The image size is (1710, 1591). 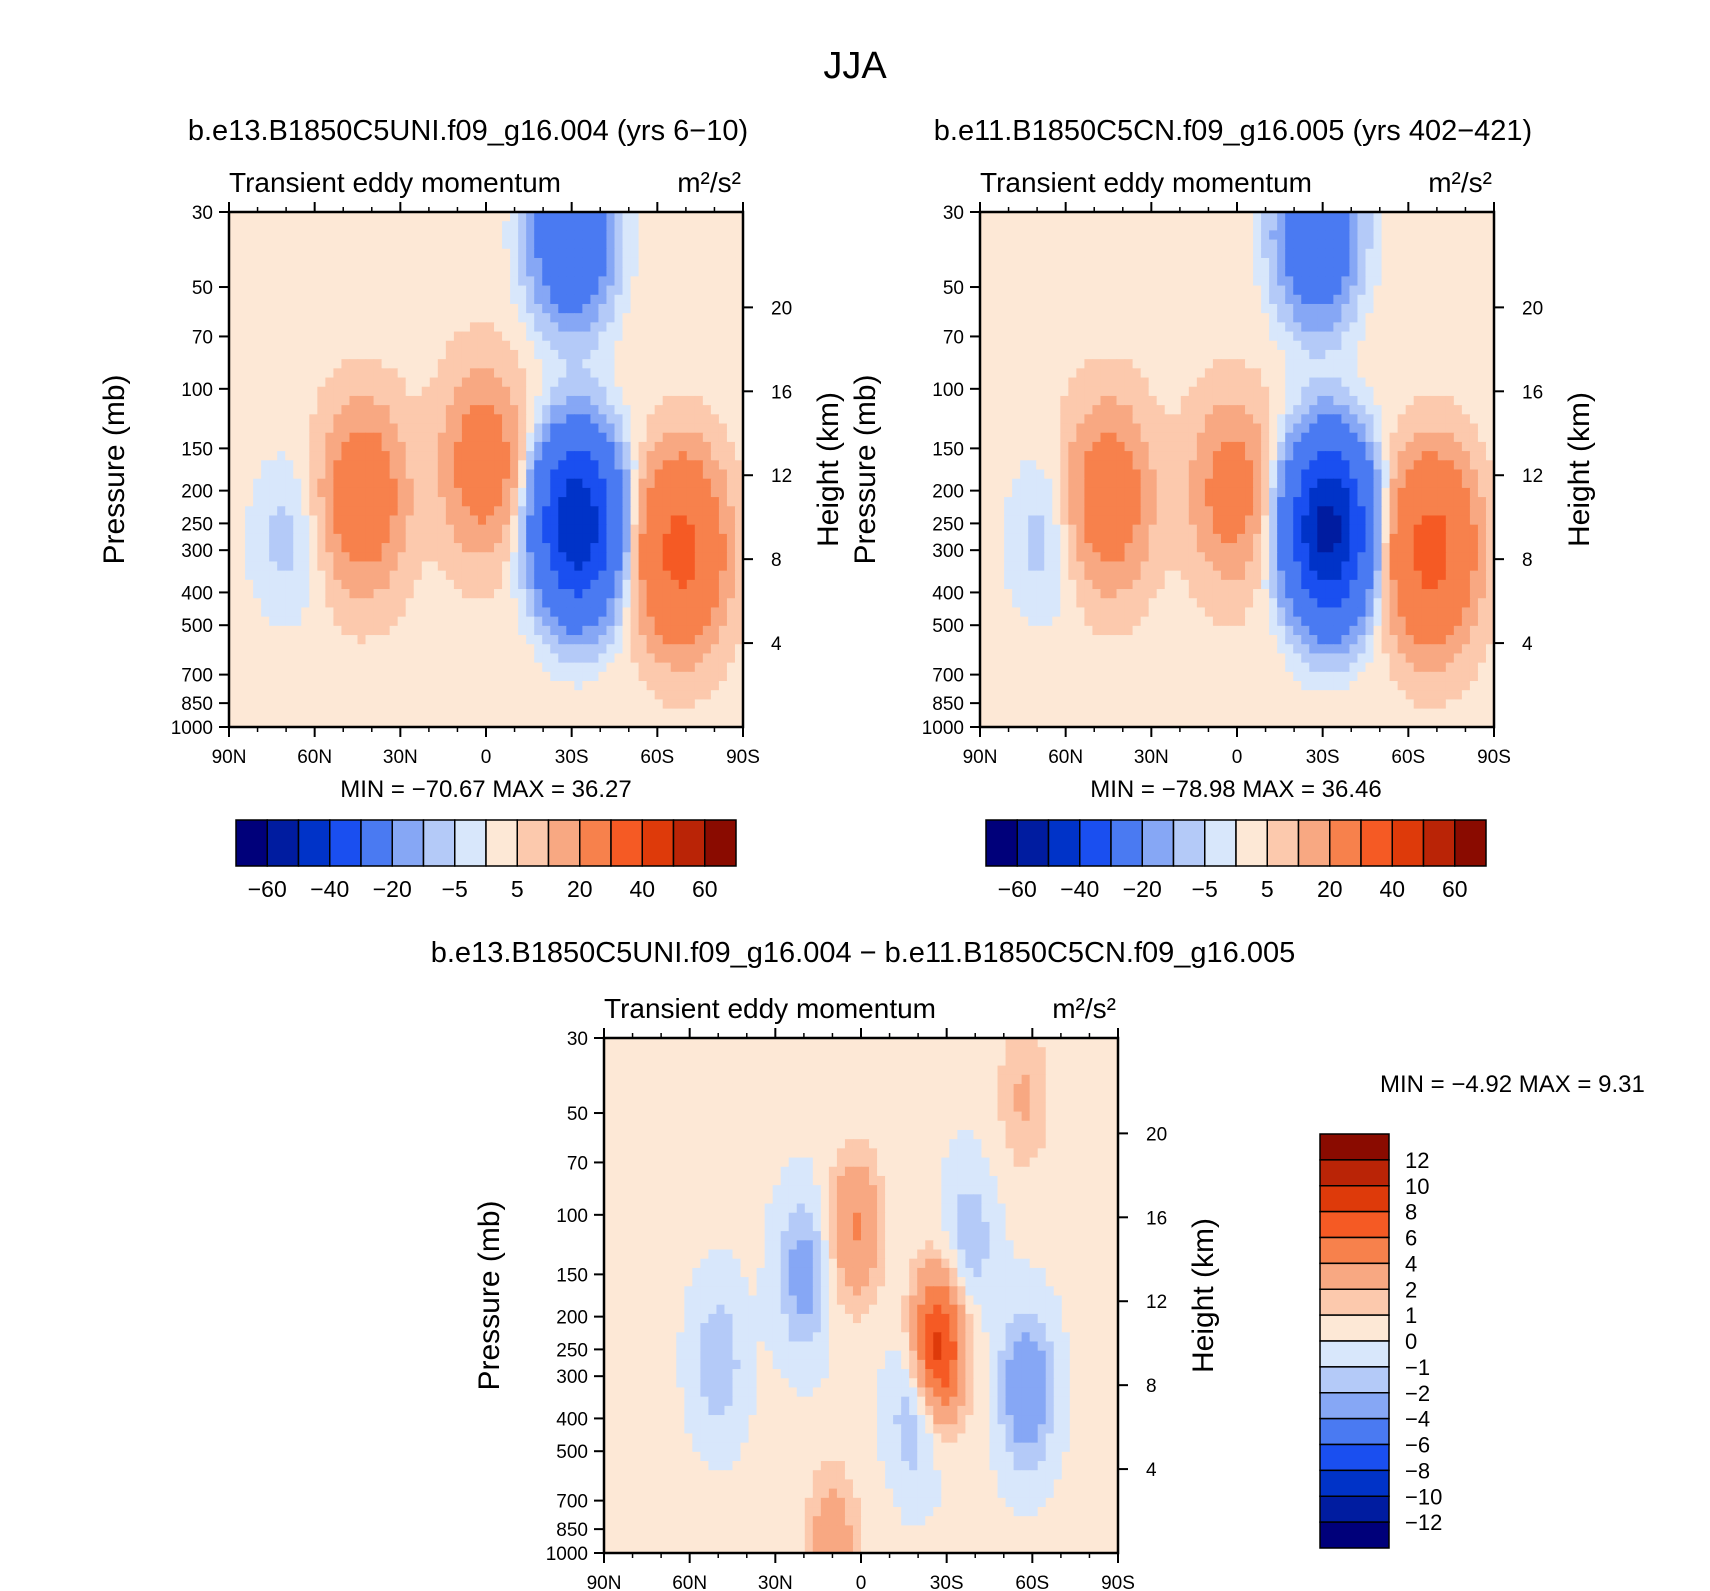 What do you see at coordinates (408, 843) in the screenshot?
I see `colorbar-box` at bounding box center [408, 843].